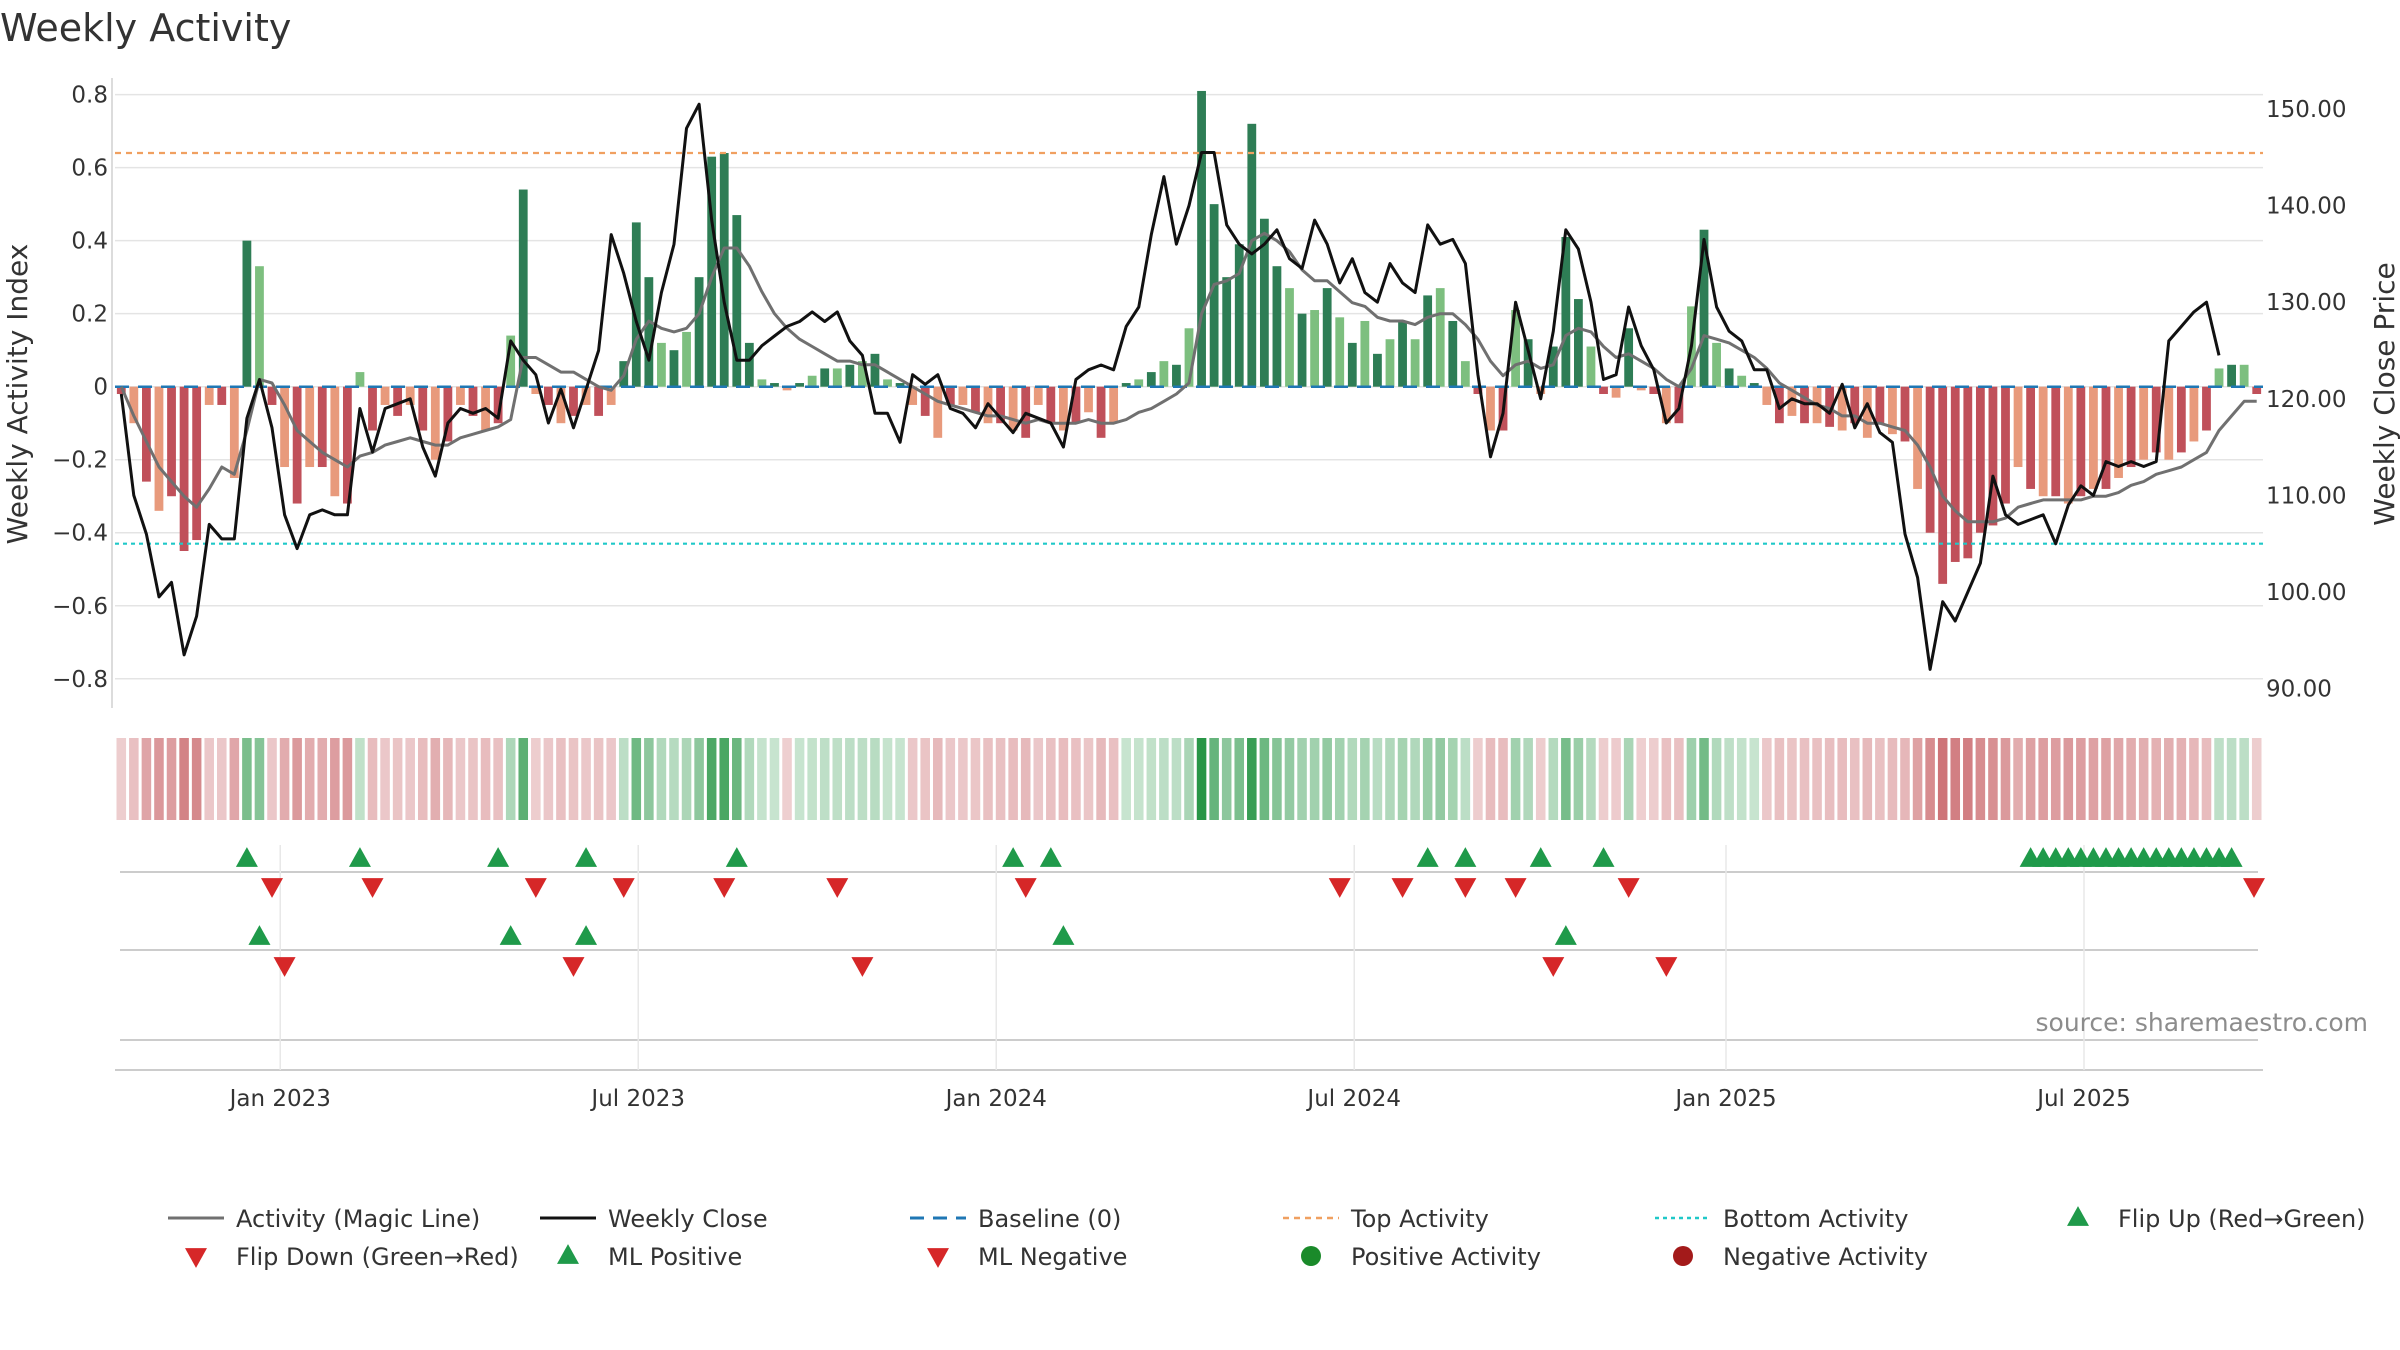 This screenshot has height=1350, width=2400. Describe the element at coordinates (1683, 1256) in the screenshot. I see `legend-symbol` at that location.